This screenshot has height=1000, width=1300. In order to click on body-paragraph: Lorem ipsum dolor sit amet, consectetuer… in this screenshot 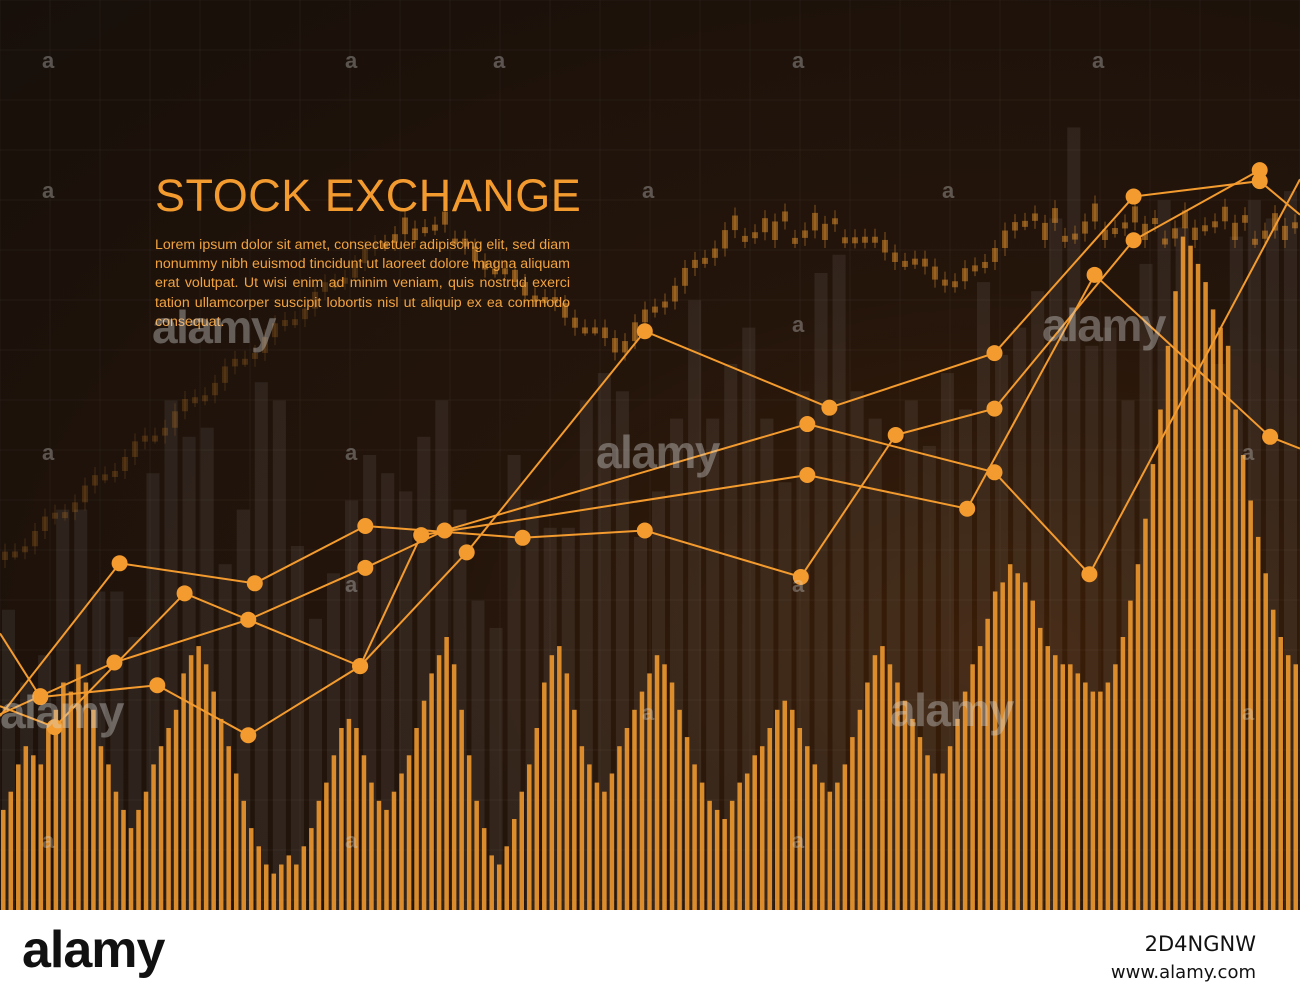, I will do `click(362, 283)`.